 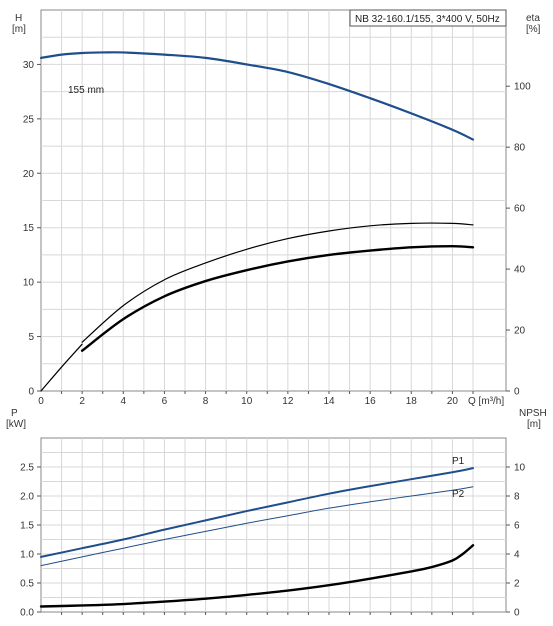 I want to click on y-right-tick-label: 80, so click(x=520, y=148).